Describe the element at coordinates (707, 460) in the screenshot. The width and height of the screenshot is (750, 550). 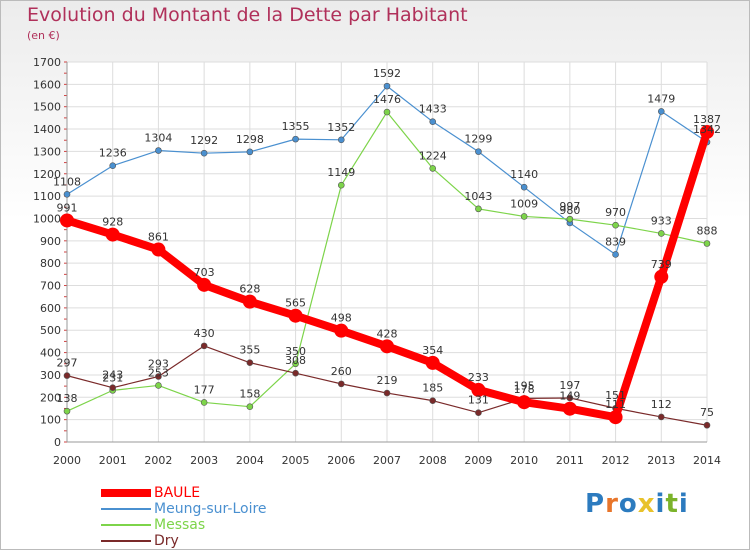
I see `x-tick-label: 2014` at that location.